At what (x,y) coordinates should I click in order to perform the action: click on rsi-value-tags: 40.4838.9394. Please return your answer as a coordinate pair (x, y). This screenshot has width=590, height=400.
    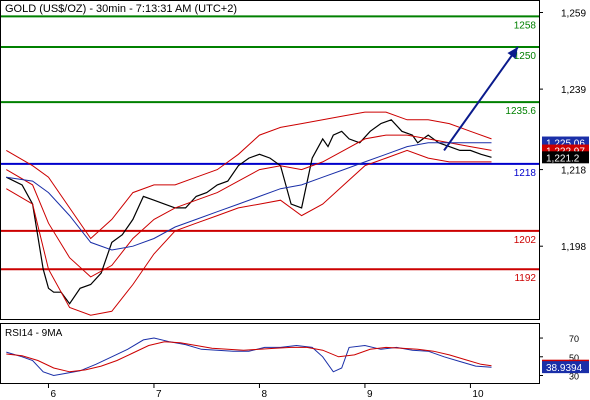
    Looking at the image, I should click on (565, 366).